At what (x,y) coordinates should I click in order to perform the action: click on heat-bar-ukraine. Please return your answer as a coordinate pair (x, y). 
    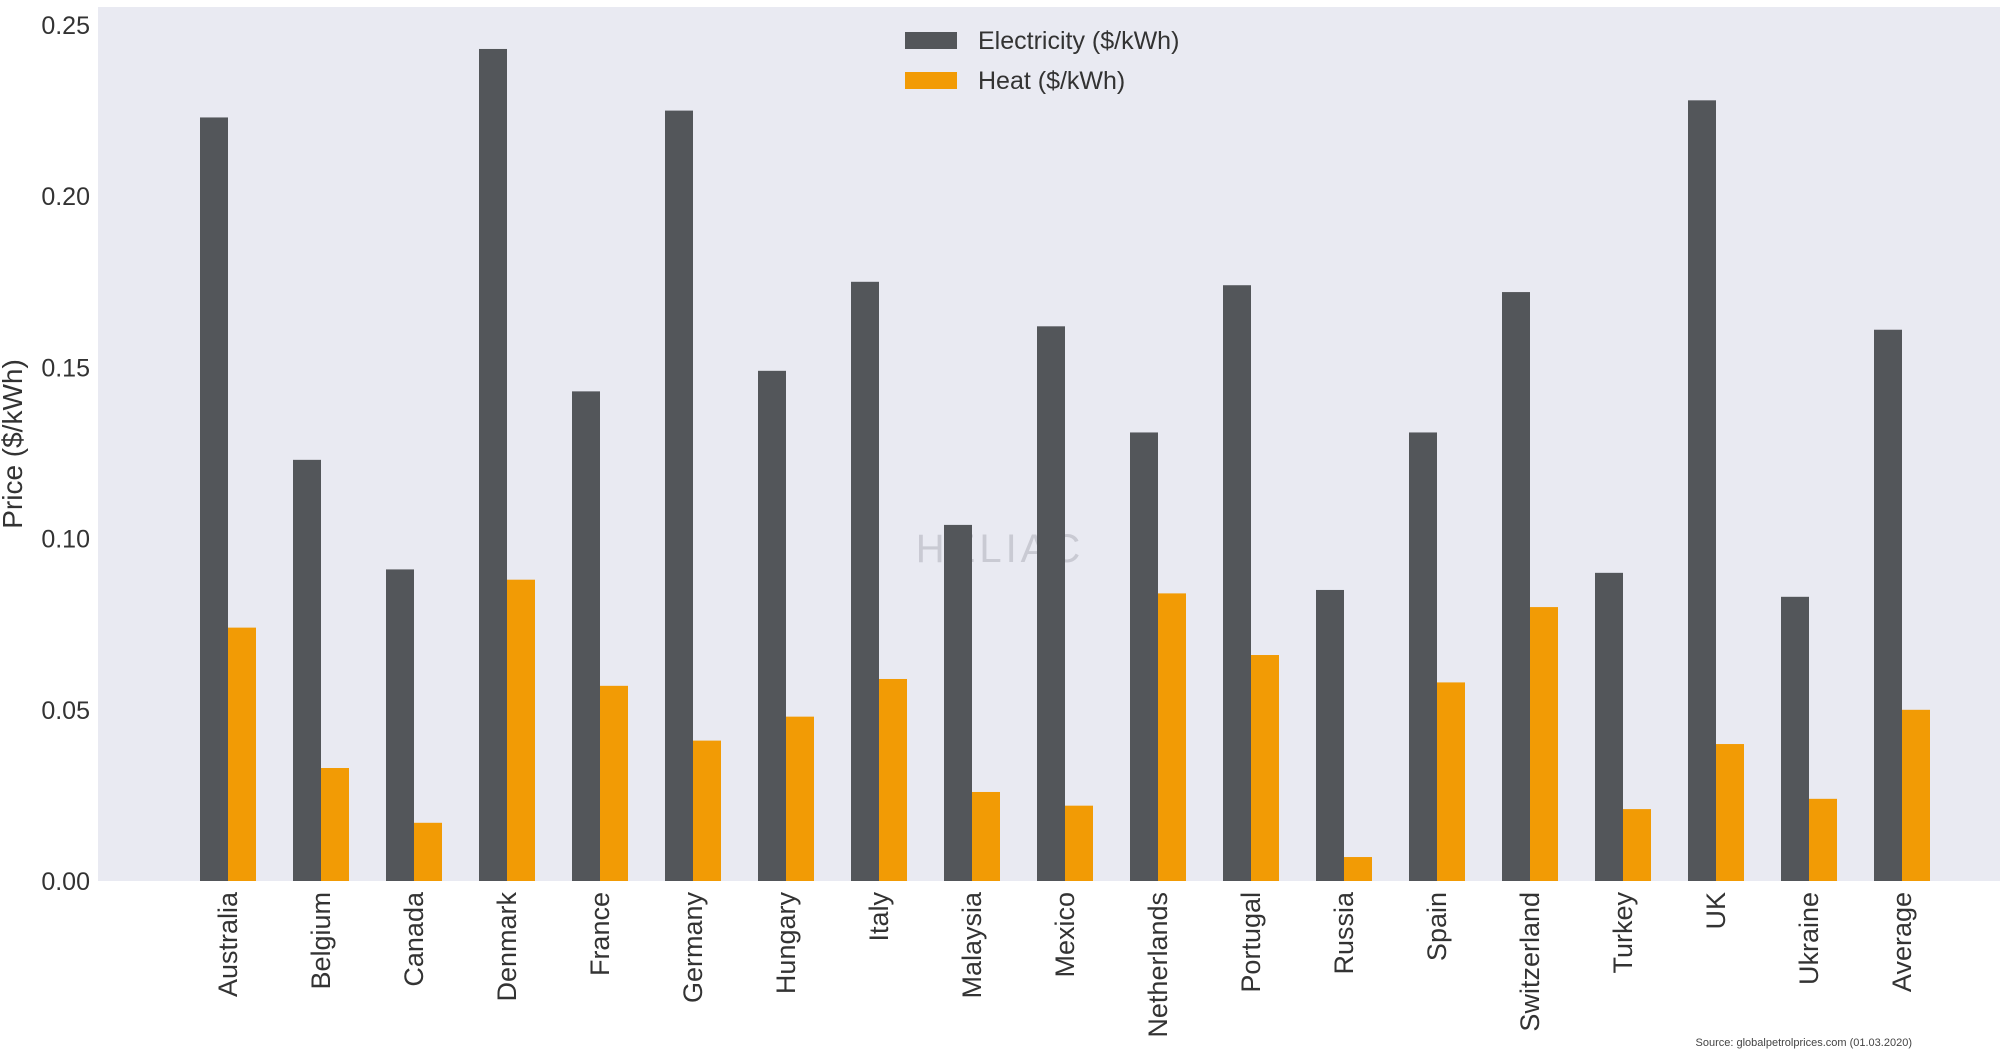
    Looking at the image, I should click on (1823, 839).